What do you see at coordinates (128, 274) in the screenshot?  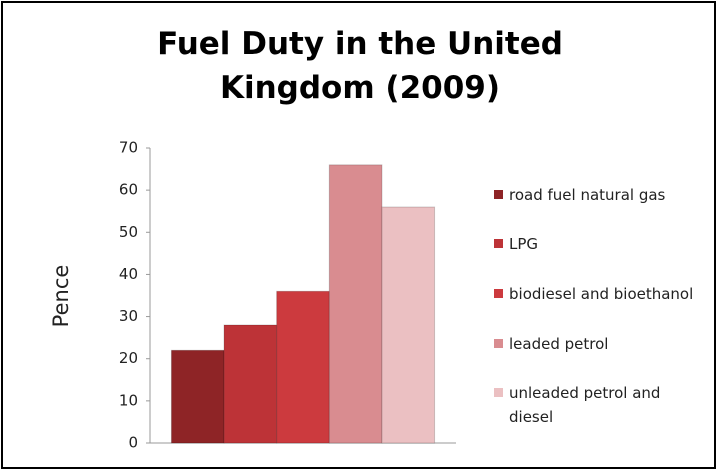 I see `y-tick-label: 40` at bounding box center [128, 274].